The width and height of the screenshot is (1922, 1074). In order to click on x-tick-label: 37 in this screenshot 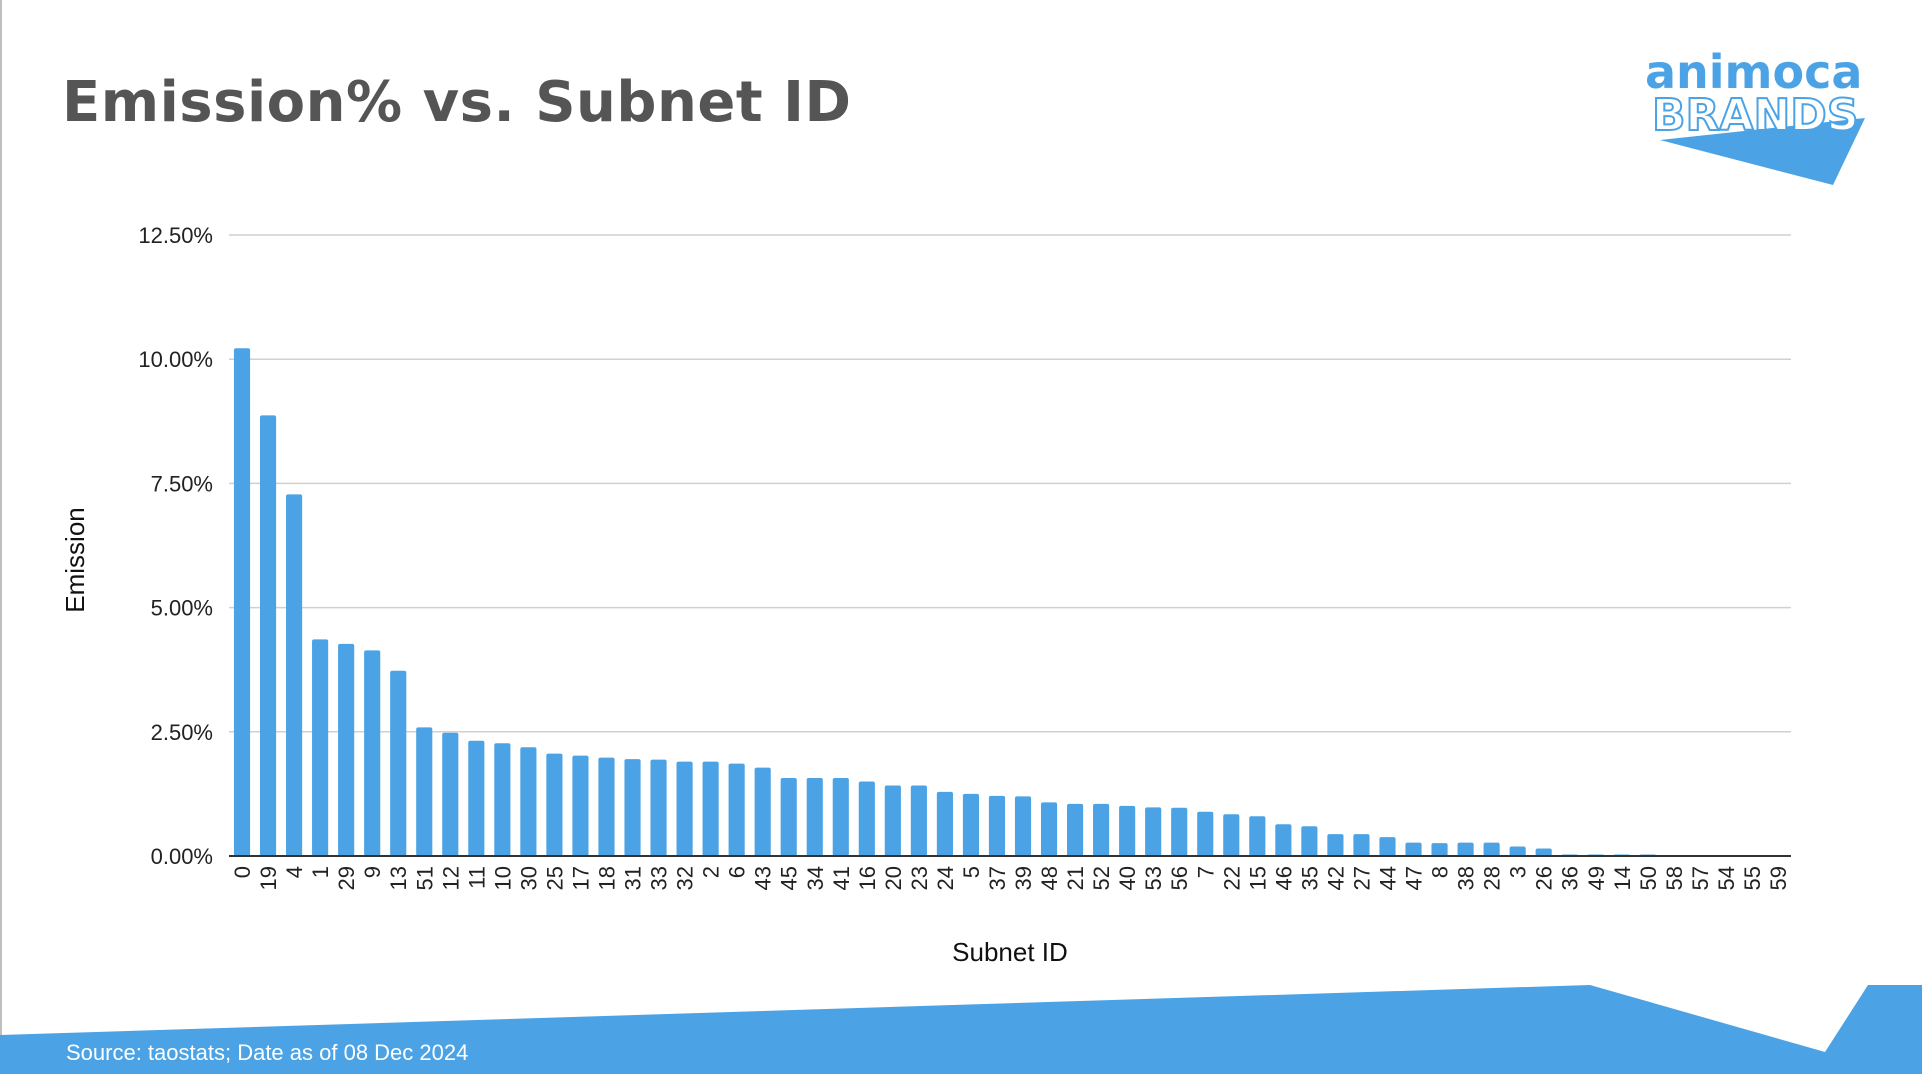, I will do `click(997, 878)`.